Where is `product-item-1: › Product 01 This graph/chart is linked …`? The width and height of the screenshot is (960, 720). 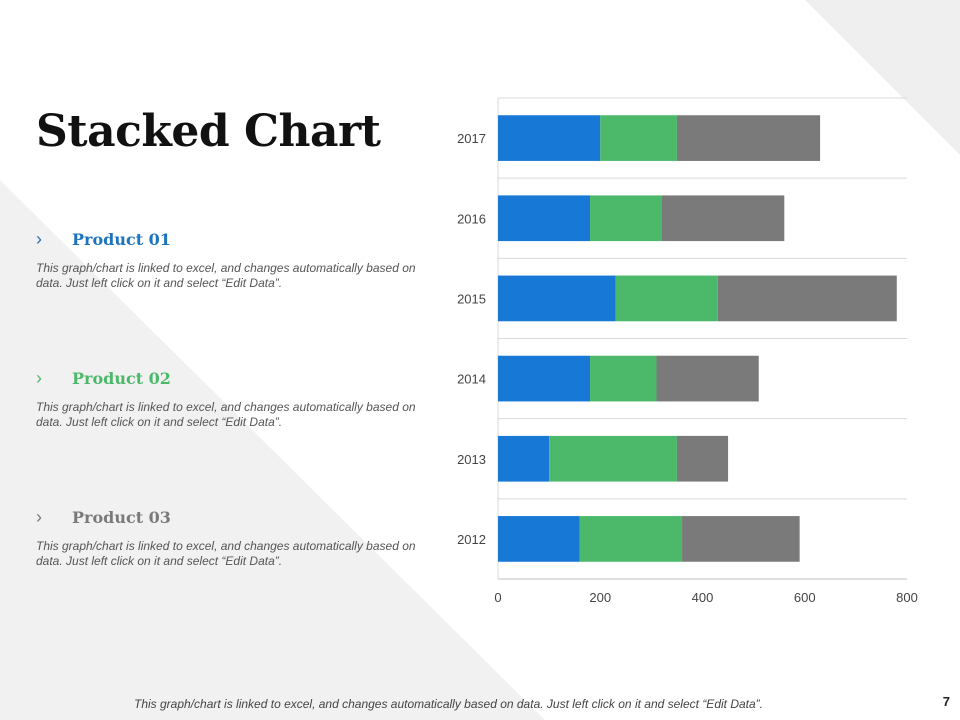 product-item-1: › Product 01 This graph/chart is linked … is located at coordinates (226, 259).